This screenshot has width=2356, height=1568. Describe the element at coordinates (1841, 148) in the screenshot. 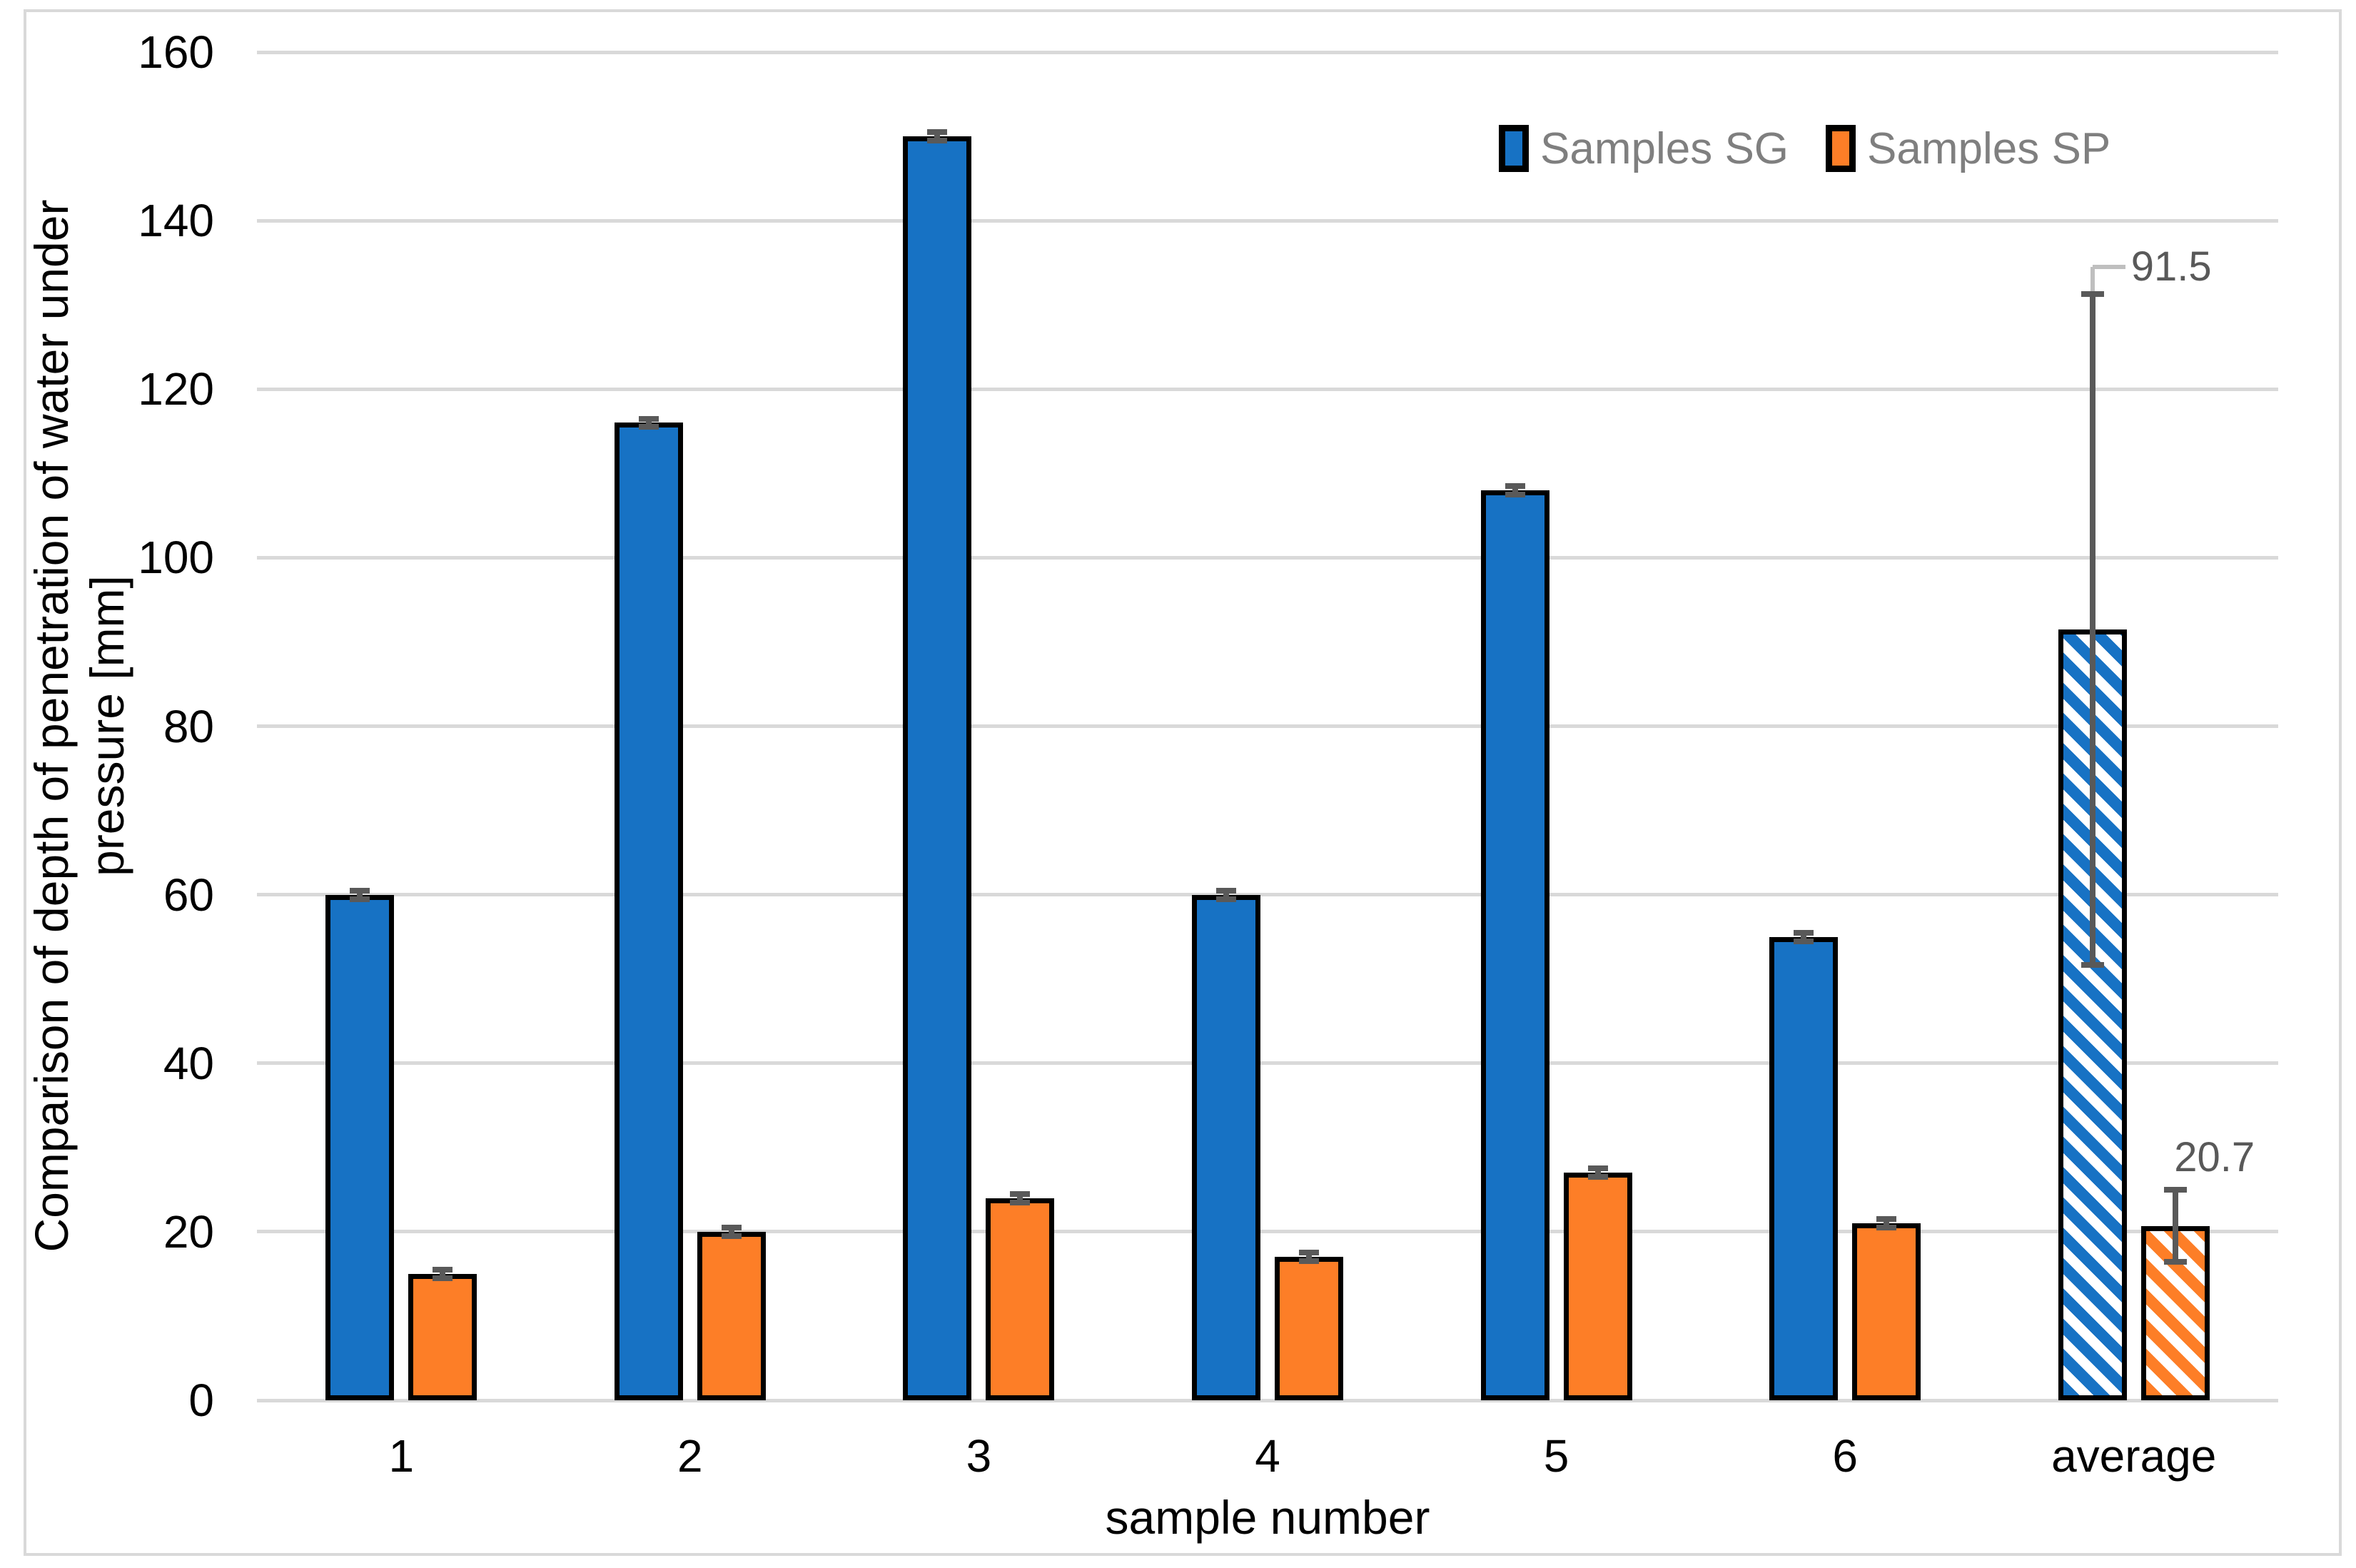

I see `legend-swatch-sp-icon` at that location.